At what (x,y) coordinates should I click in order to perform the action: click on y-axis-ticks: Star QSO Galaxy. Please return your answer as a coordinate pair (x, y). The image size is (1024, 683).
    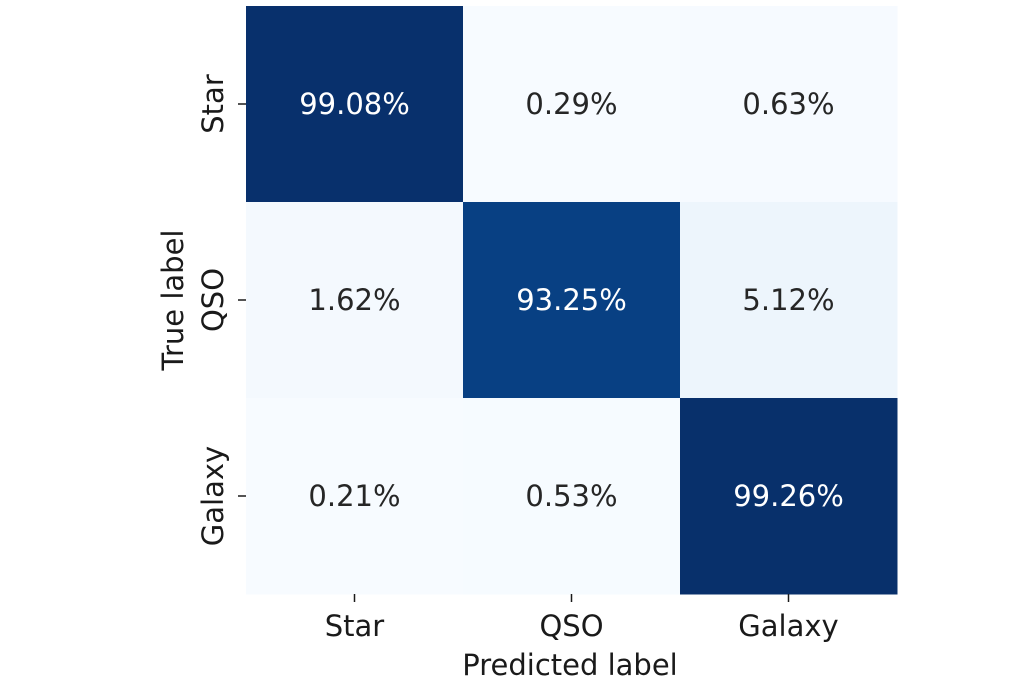
    Looking at the image, I should click on (221, 310).